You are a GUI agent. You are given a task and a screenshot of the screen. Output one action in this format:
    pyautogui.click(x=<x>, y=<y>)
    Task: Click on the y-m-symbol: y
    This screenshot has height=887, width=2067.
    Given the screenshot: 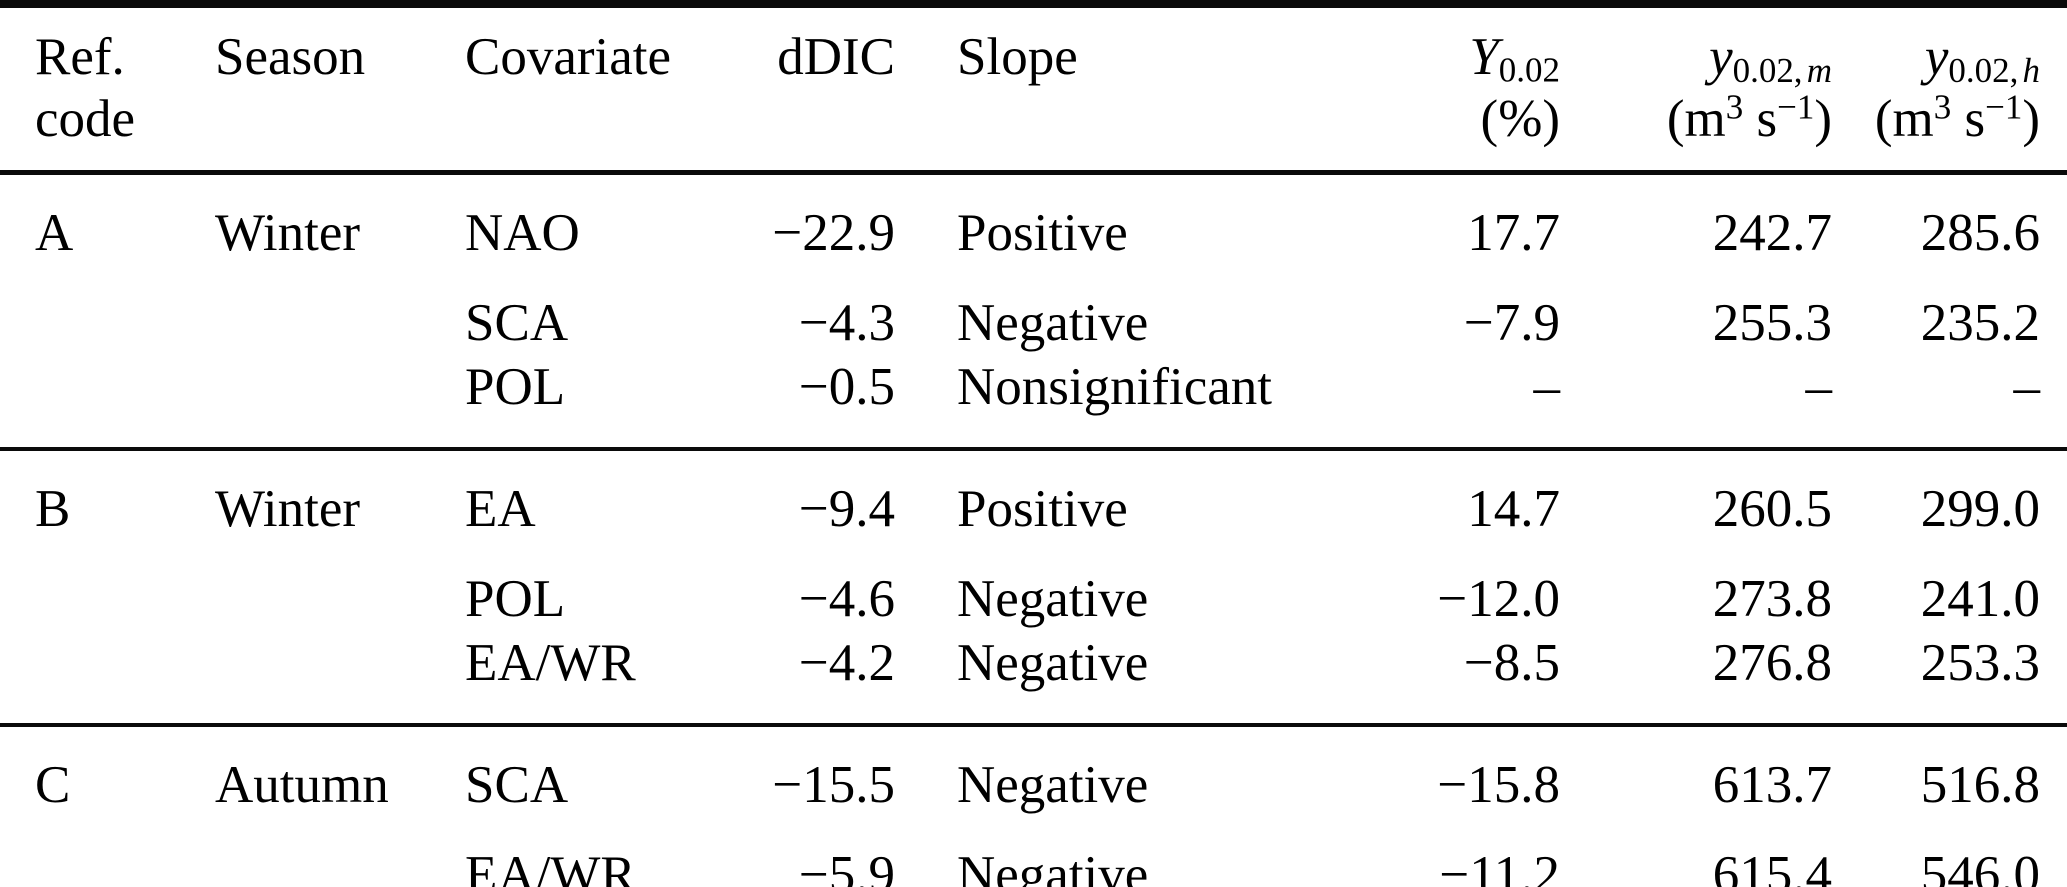 What is the action you would take?
    pyautogui.click(x=1721, y=57)
    